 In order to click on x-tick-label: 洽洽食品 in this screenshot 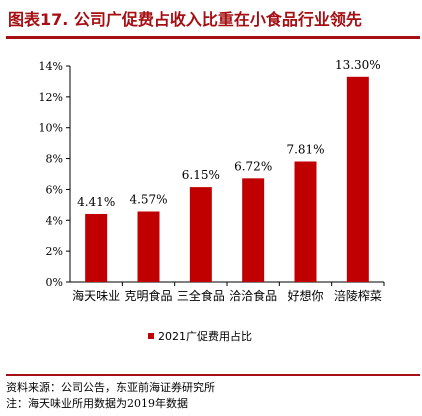, I will do `click(253, 295)`.